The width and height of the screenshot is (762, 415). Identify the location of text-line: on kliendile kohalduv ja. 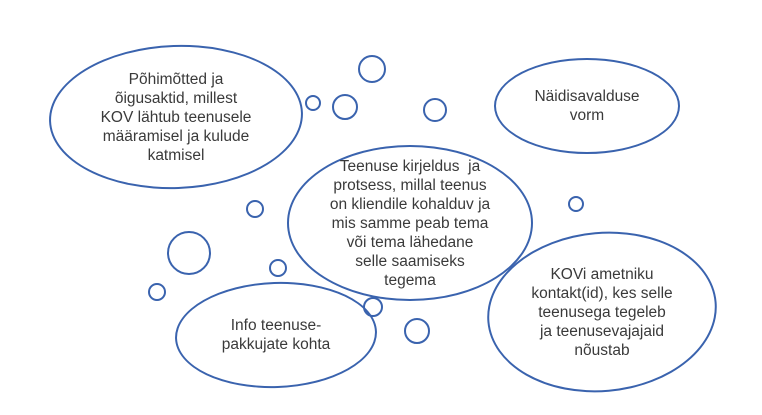
(410, 204).